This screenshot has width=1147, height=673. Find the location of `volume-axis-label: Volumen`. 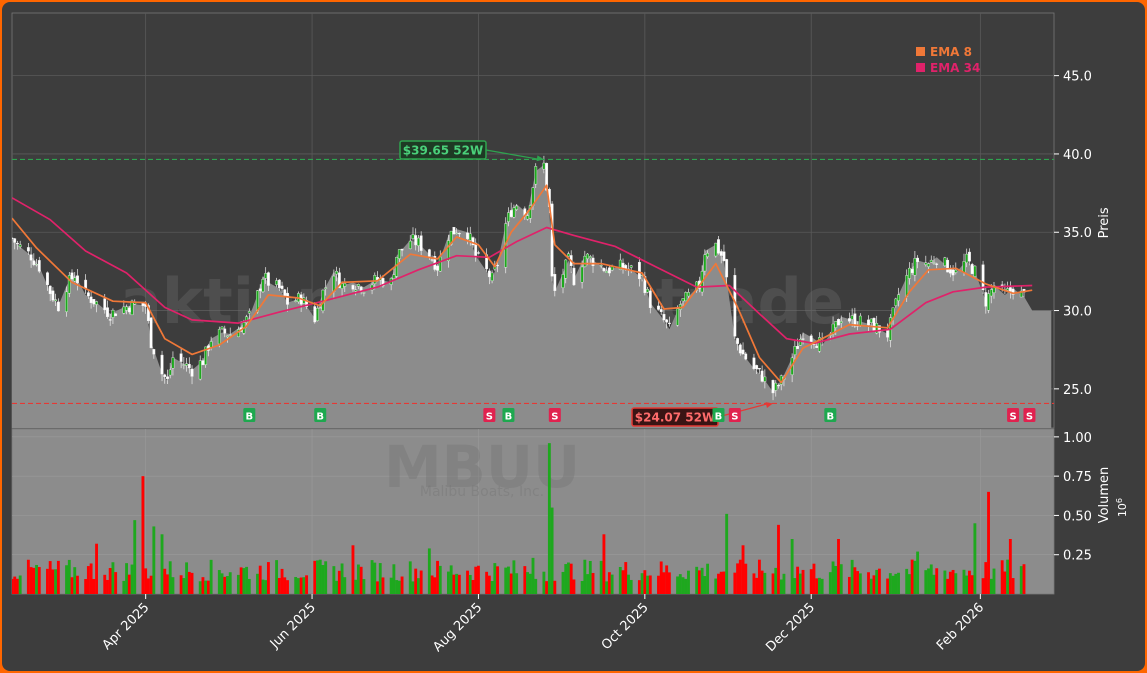

volume-axis-label: Volumen is located at coordinates (1104, 495).